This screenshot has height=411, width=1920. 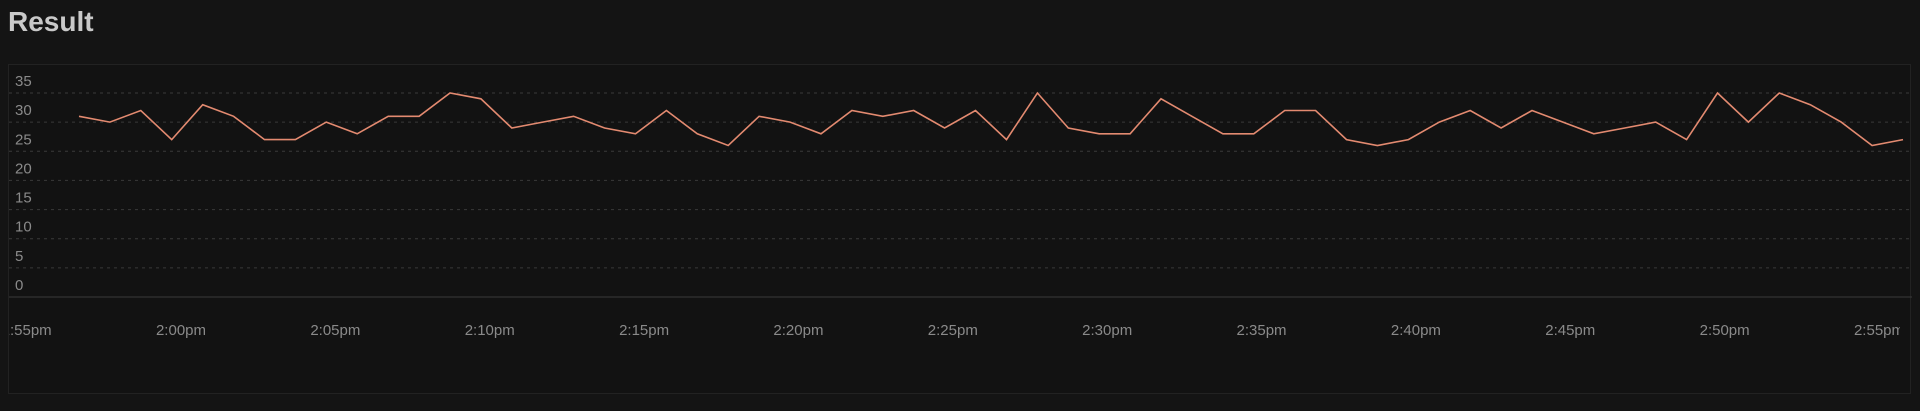 What do you see at coordinates (23, 227) in the screenshot?
I see `y-tick-label: 10` at bounding box center [23, 227].